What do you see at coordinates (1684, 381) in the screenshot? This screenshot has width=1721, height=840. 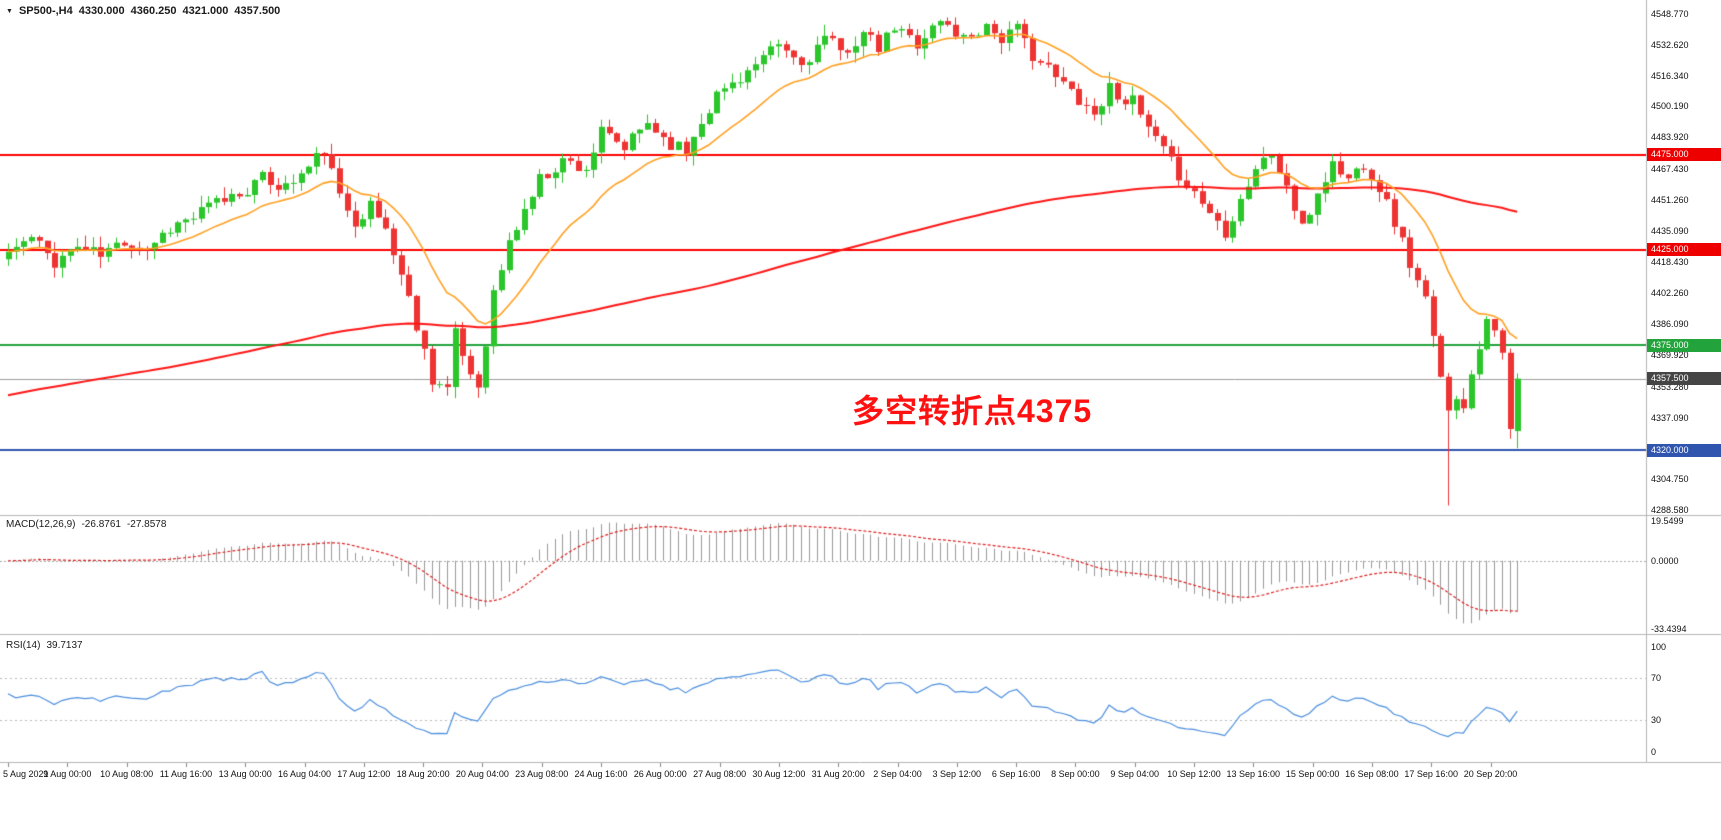 I see `price-axis` at bounding box center [1684, 381].